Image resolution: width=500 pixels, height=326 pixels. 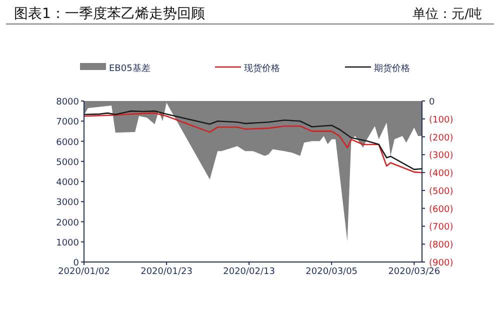 I want to click on chart-subtitle: 单位：元/吨, so click(x=447, y=14).